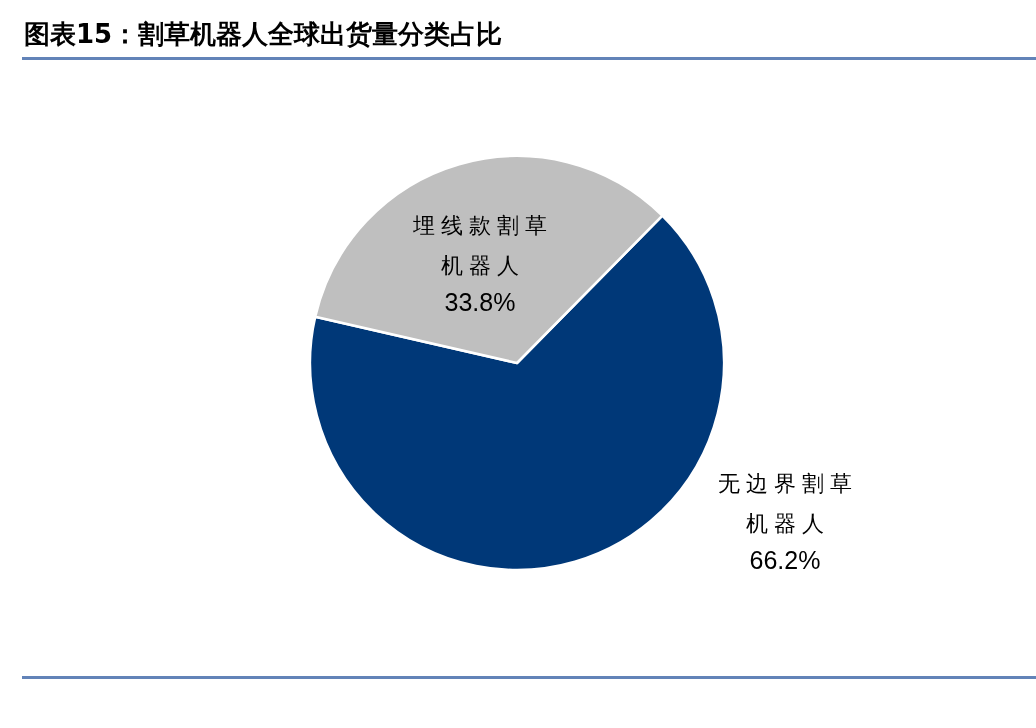 The width and height of the screenshot is (1036, 728). Describe the element at coordinates (263, 34) in the screenshot. I see `chart-title: 图表15：割草机器人全球出货量分类占比` at that location.